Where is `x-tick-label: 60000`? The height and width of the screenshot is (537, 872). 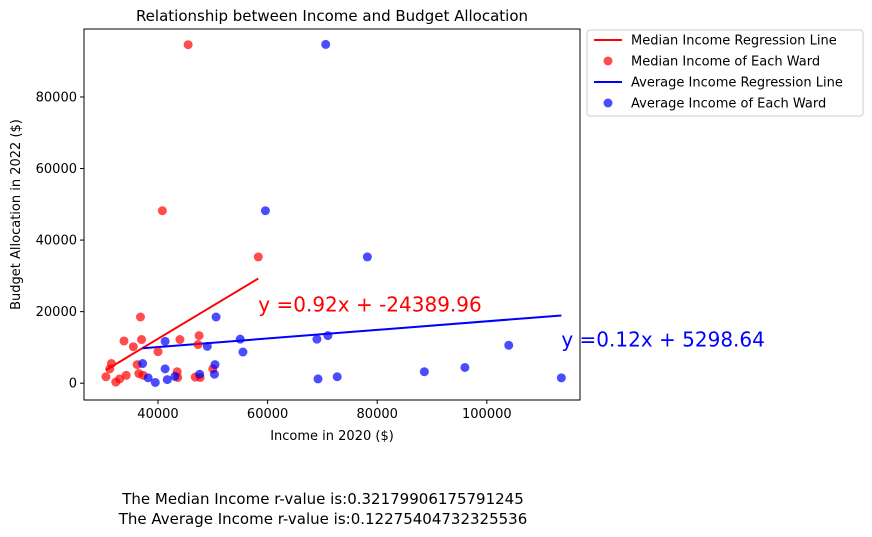 x-tick-label: 60000 is located at coordinates (267, 414).